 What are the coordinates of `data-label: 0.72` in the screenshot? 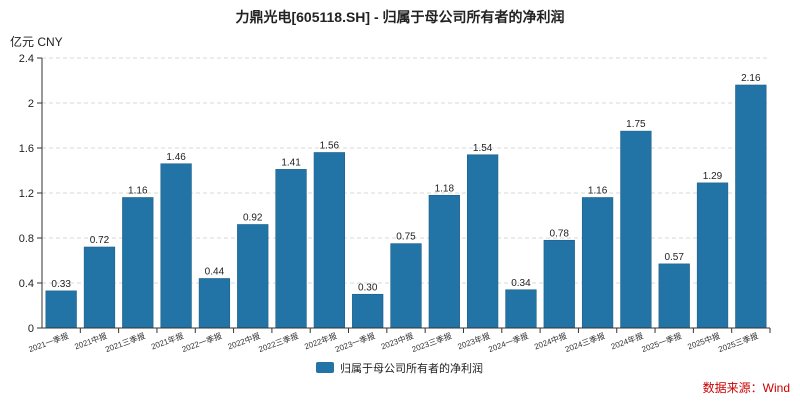 It's located at (100, 240).